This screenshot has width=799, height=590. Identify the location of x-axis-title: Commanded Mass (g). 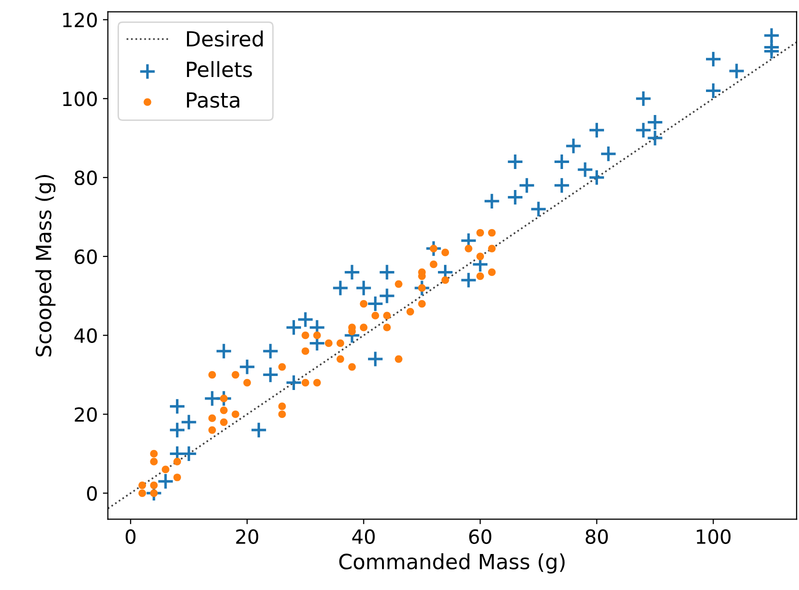
(452, 563).